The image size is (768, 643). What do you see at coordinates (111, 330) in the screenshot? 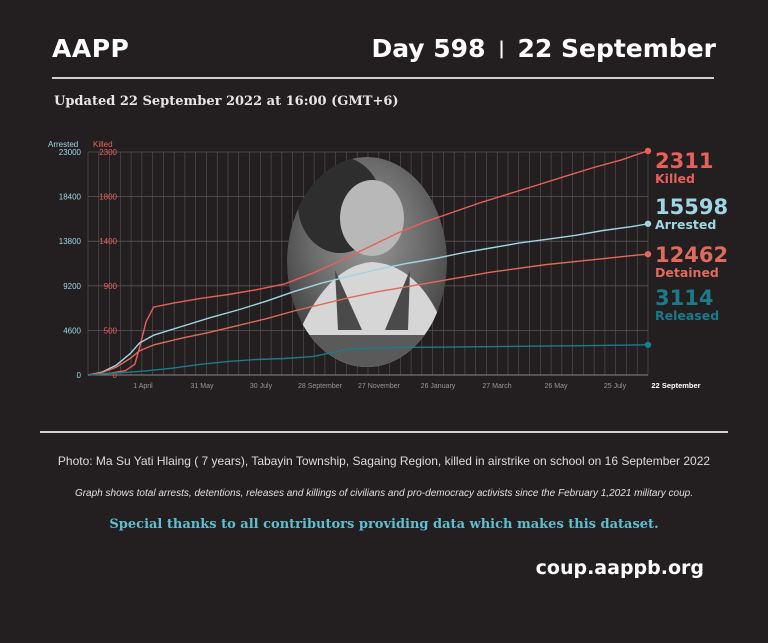
I see `y-tick-killed: 500` at bounding box center [111, 330].